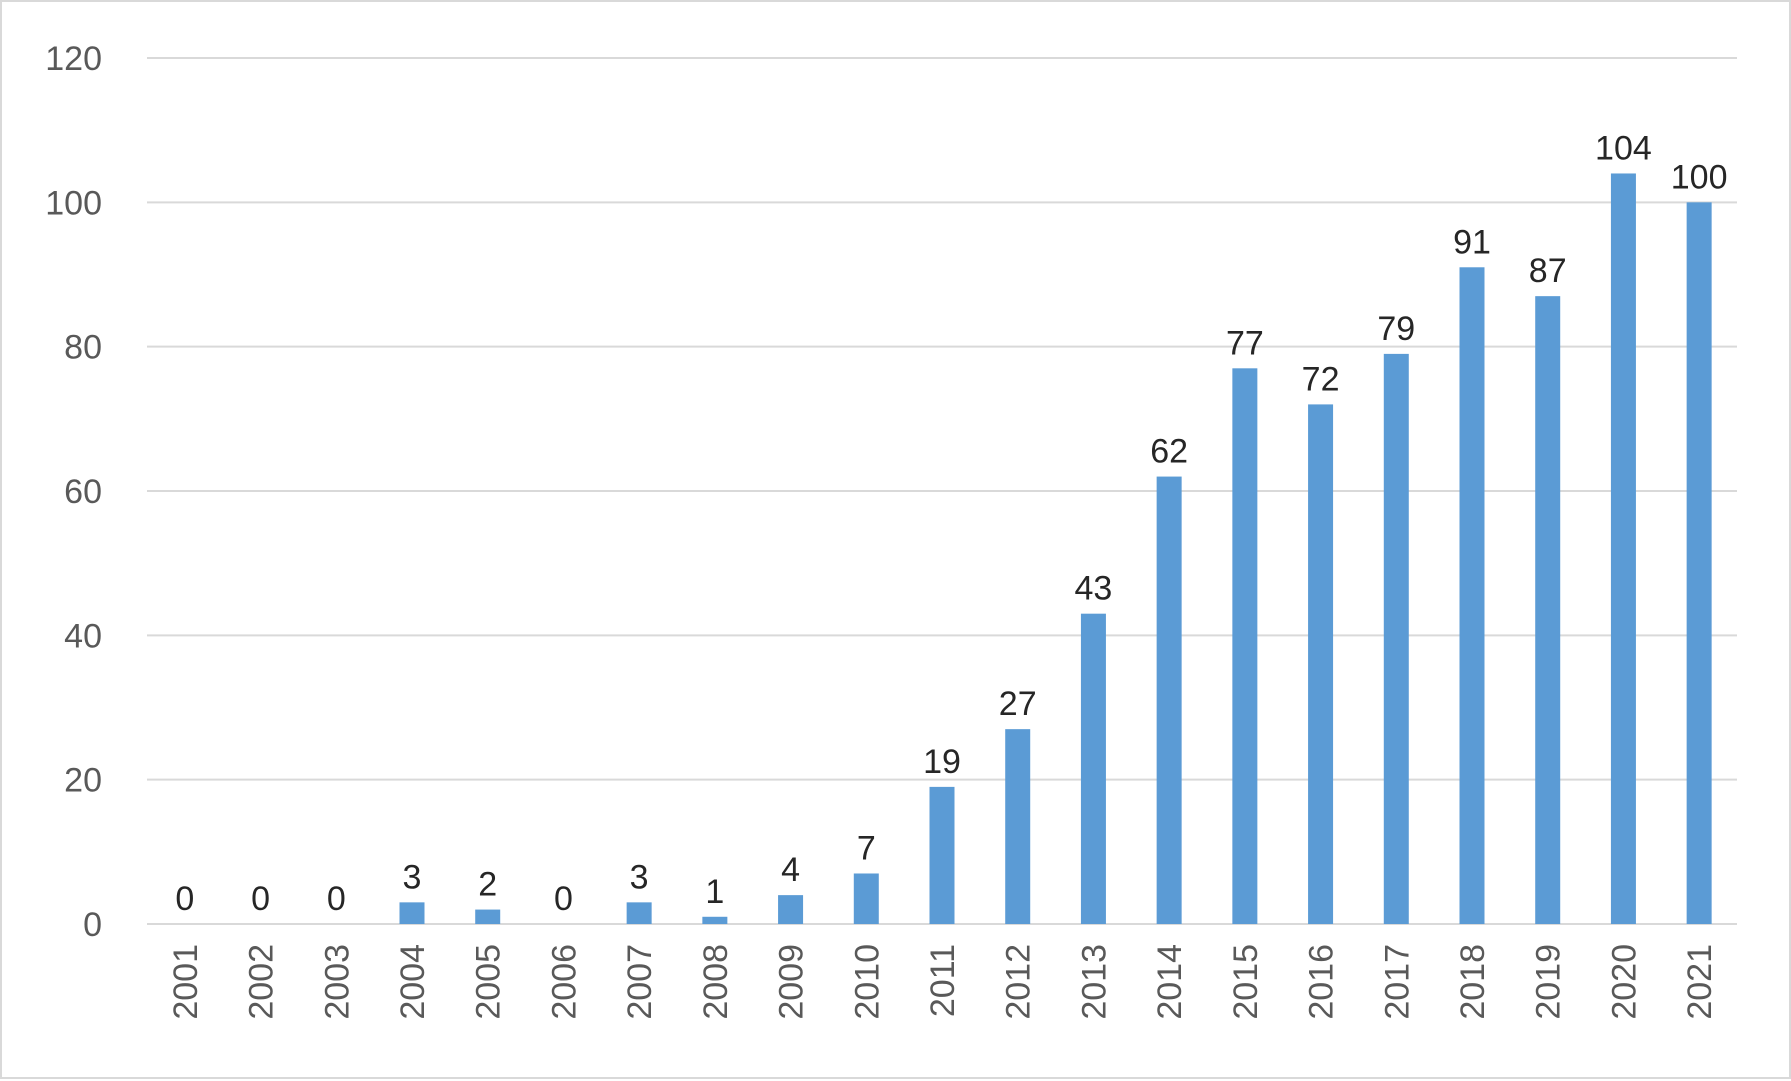  What do you see at coordinates (73, 59) in the screenshot?
I see `y-tick-label: 120` at bounding box center [73, 59].